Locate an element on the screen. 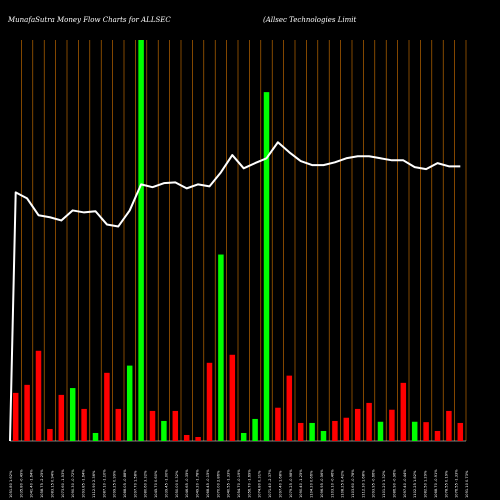  x-tick-label: 1068.45 -0.15% is located at coordinates (208, 483).